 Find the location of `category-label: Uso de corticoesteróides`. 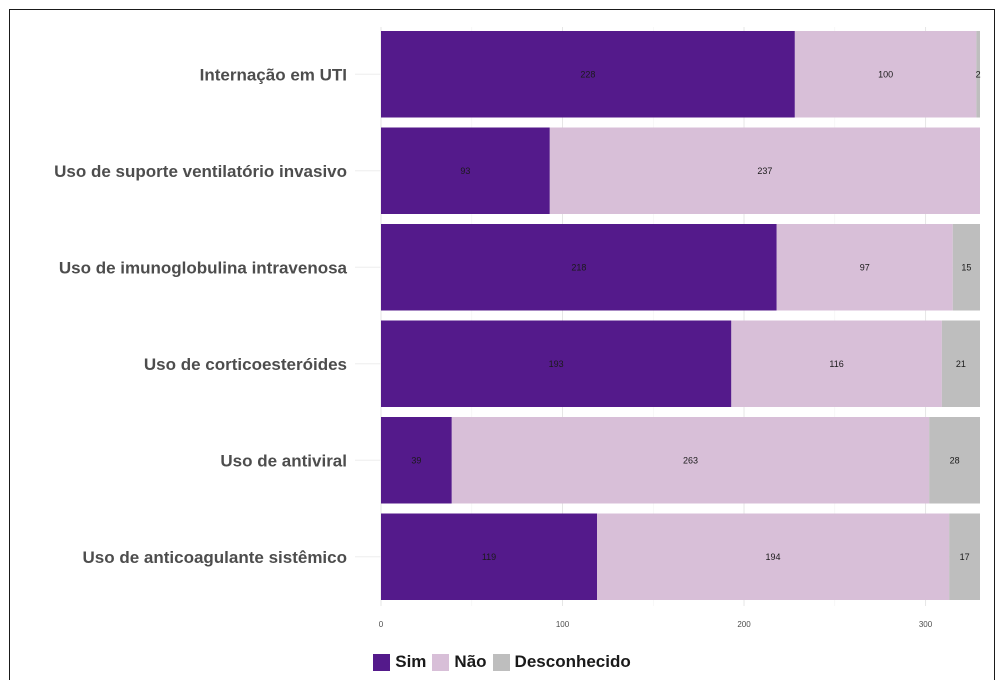

category-label: Uso de corticoesteróides is located at coordinates (245, 364).